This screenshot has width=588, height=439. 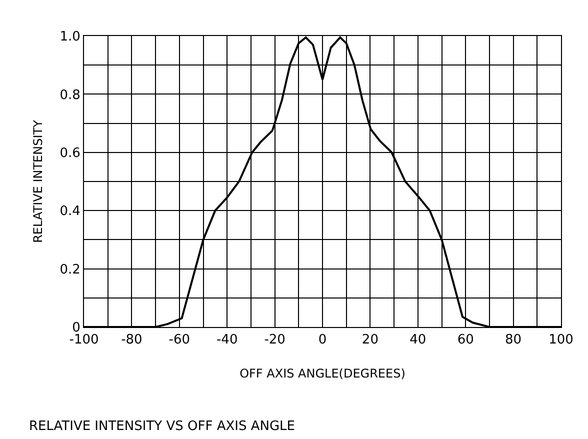 I want to click on x-tick-label: -80, so click(x=131, y=340).